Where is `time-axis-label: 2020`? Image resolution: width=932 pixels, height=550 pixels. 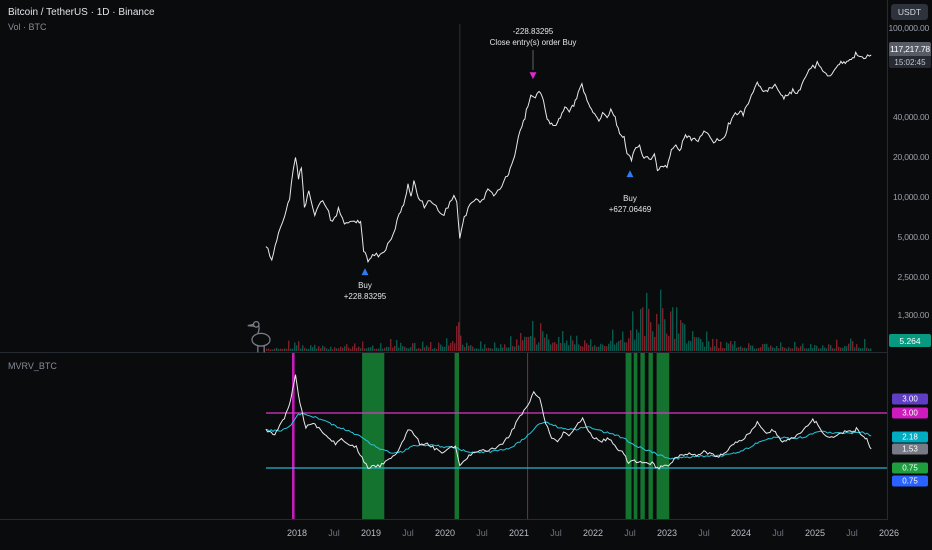 time-axis-label: 2020 is located at coordinates (445, 533).